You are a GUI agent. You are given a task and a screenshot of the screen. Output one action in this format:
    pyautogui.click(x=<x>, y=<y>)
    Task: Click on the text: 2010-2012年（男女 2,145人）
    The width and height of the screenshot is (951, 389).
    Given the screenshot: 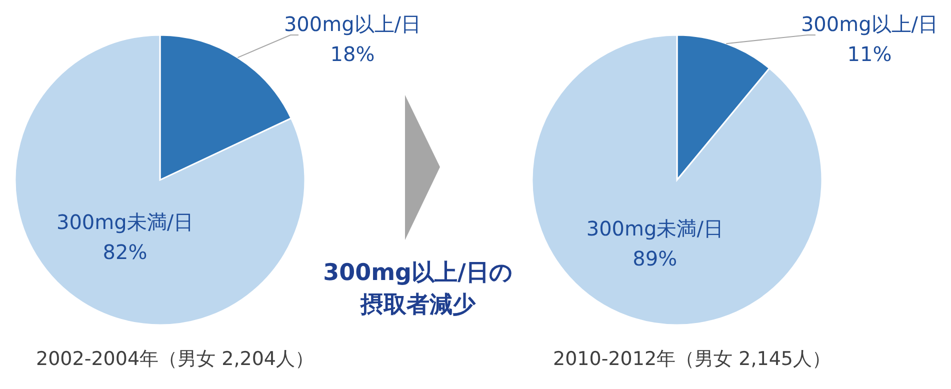 What is the action you would take?
    pyautogui.click(x=692, y=359)
    